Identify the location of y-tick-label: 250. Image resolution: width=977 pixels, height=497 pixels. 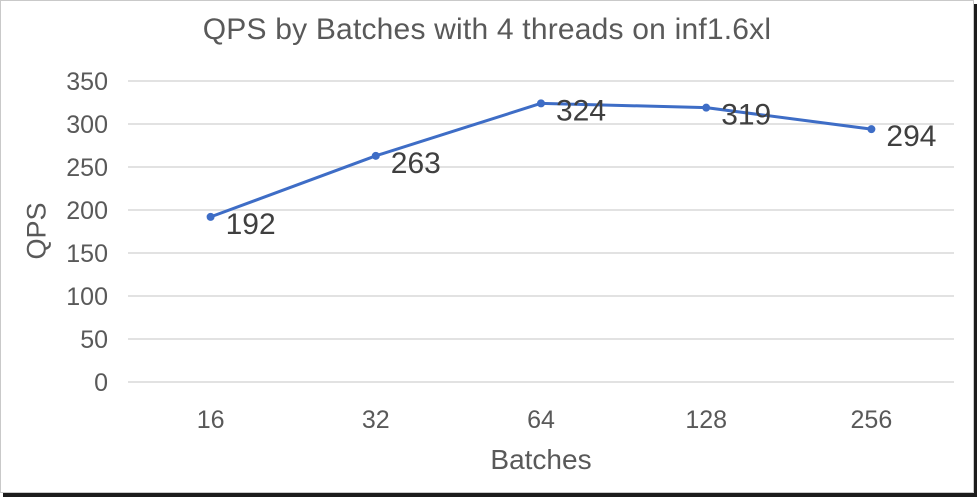
(87, 168).